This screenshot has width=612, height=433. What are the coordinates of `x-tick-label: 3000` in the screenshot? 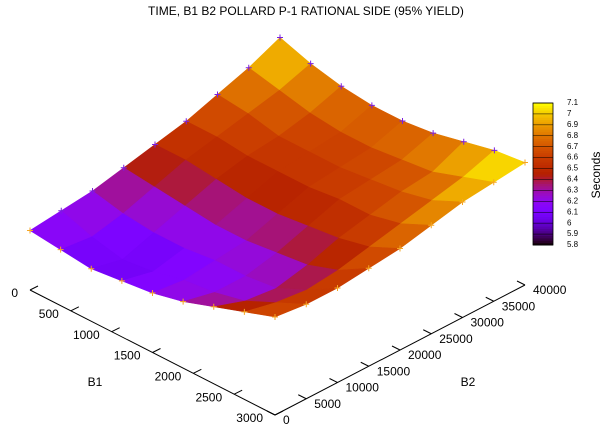 It's located at (249, 418).